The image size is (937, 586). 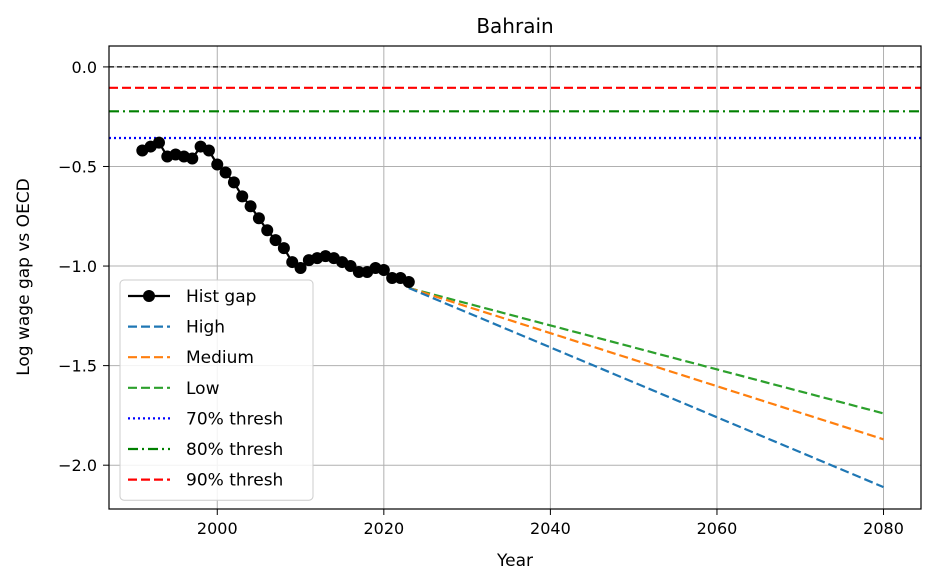 What do you see at coordinates (203, 389) in the screenshot?
I see `legend-label: Low` at bounding box center [203, 389].